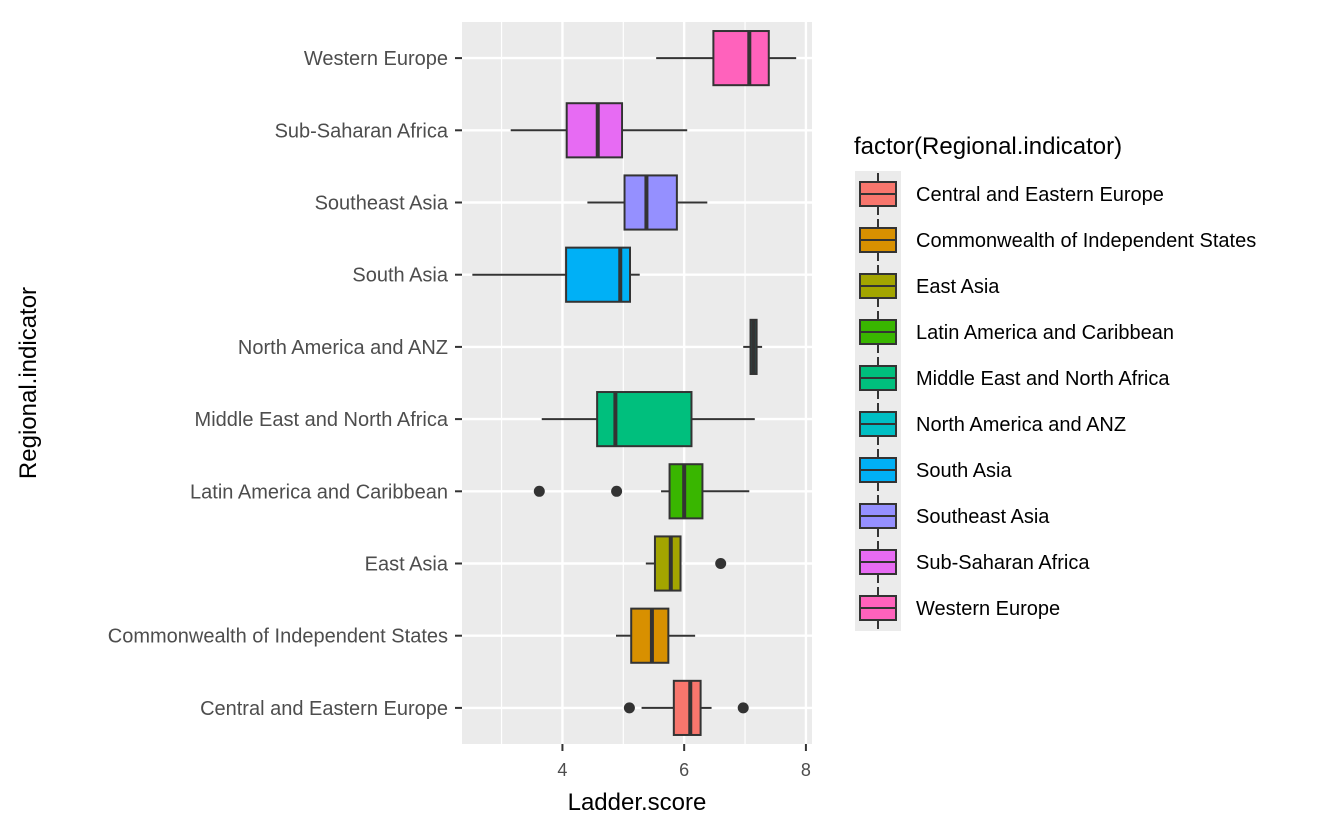 Image resolution: width=1344 pixels, height=830 pixels. What do you see at coordinates (988, 146) in the screenshot?
I see `legend-title: factor(Regional.indicator)` at bounding box center [988, 146].